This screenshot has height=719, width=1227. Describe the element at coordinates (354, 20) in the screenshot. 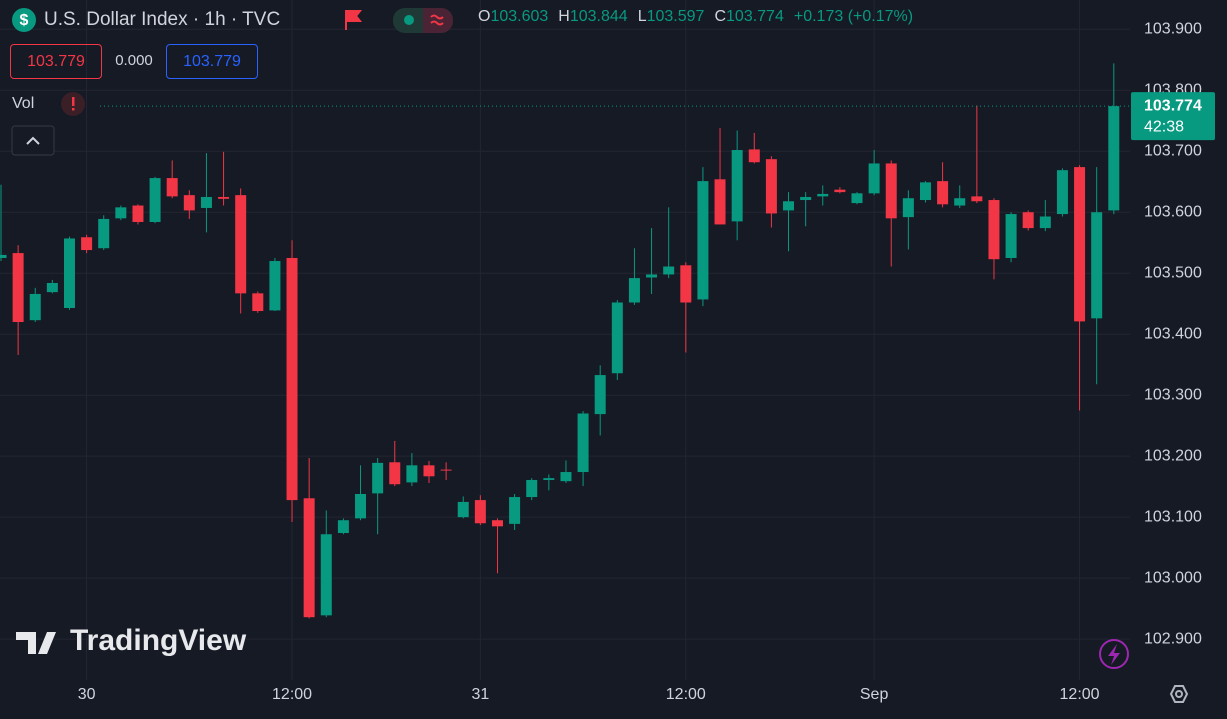

I see `flag-icon` at that location.